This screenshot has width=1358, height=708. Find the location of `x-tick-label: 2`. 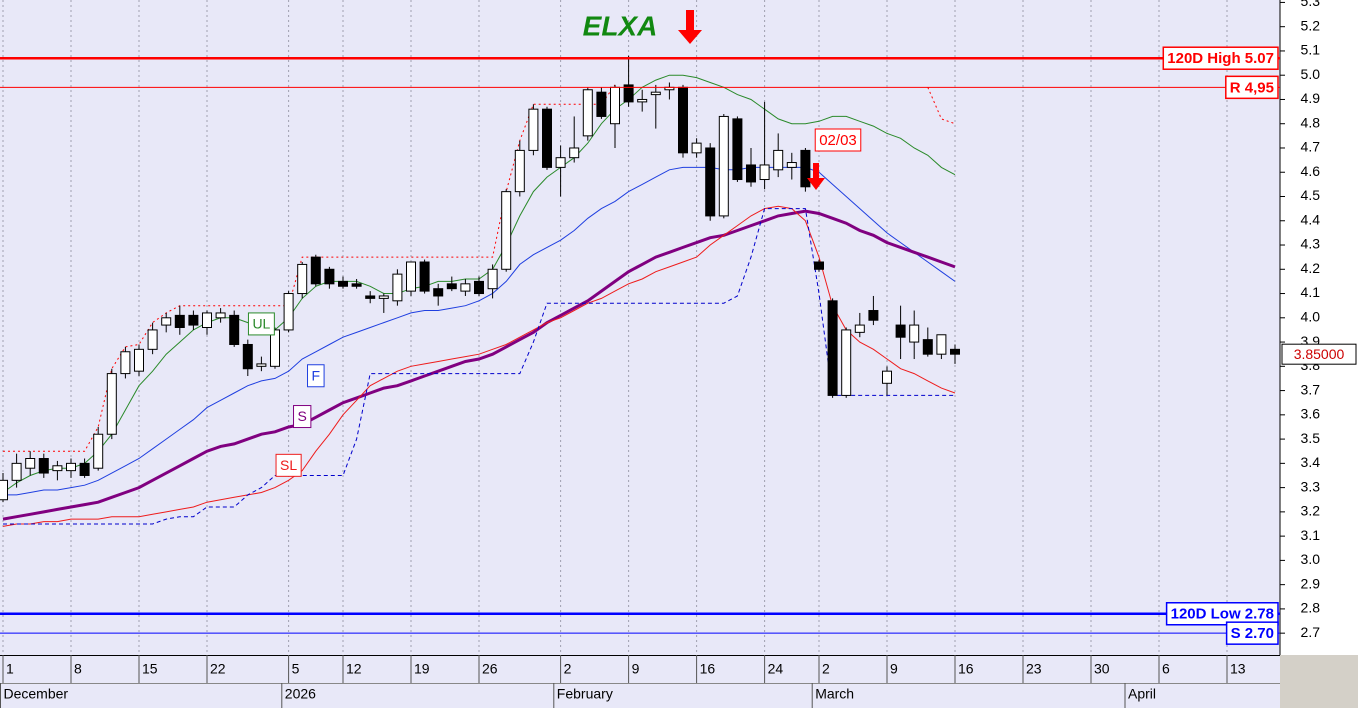

x-tick-label: 2 is located at coordinates (826, 669).